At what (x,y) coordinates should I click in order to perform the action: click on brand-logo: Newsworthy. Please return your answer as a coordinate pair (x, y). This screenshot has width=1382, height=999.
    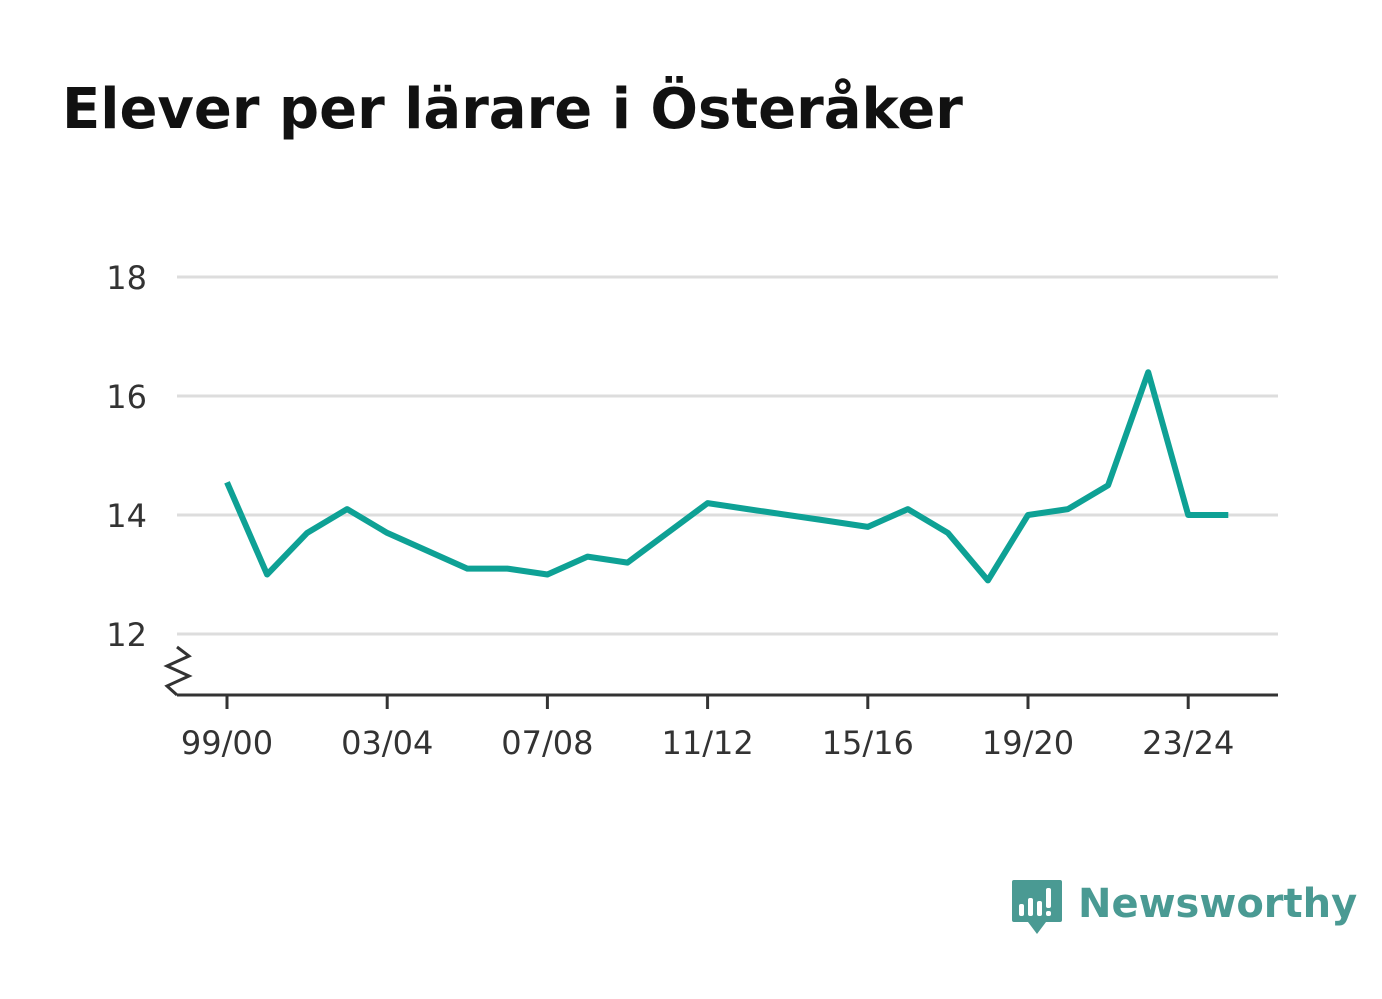
    Looking at the image, I should click on (1183, 910).